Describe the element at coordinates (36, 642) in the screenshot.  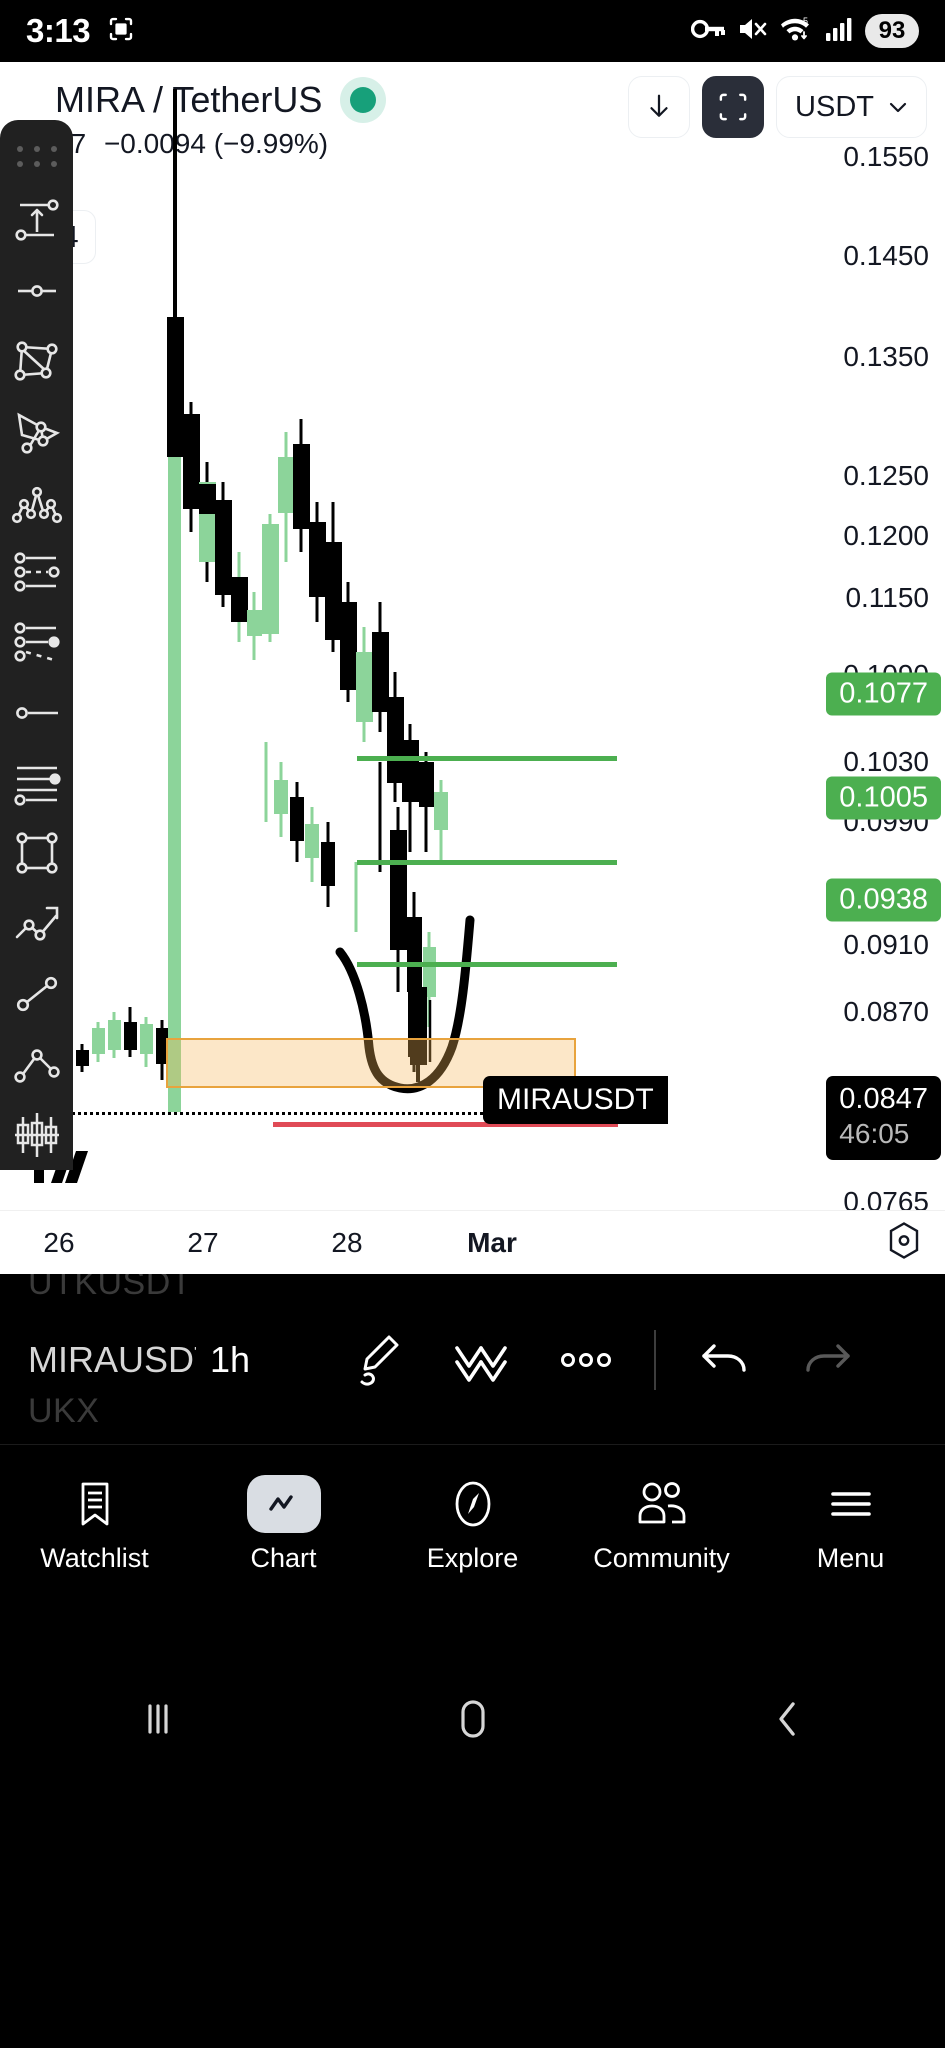
I see `parallel-channel-icon` at that location.